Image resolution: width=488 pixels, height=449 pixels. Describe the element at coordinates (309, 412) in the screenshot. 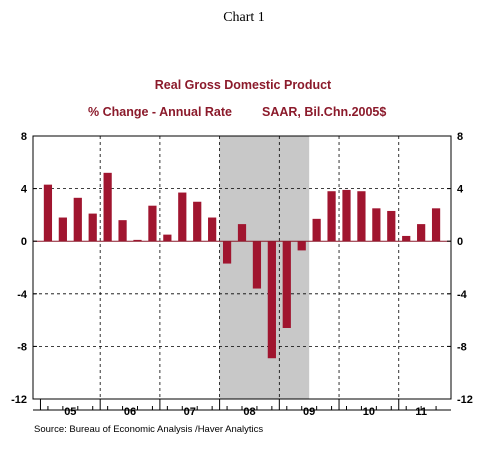

I see `x-tick-label: 09` at that location.